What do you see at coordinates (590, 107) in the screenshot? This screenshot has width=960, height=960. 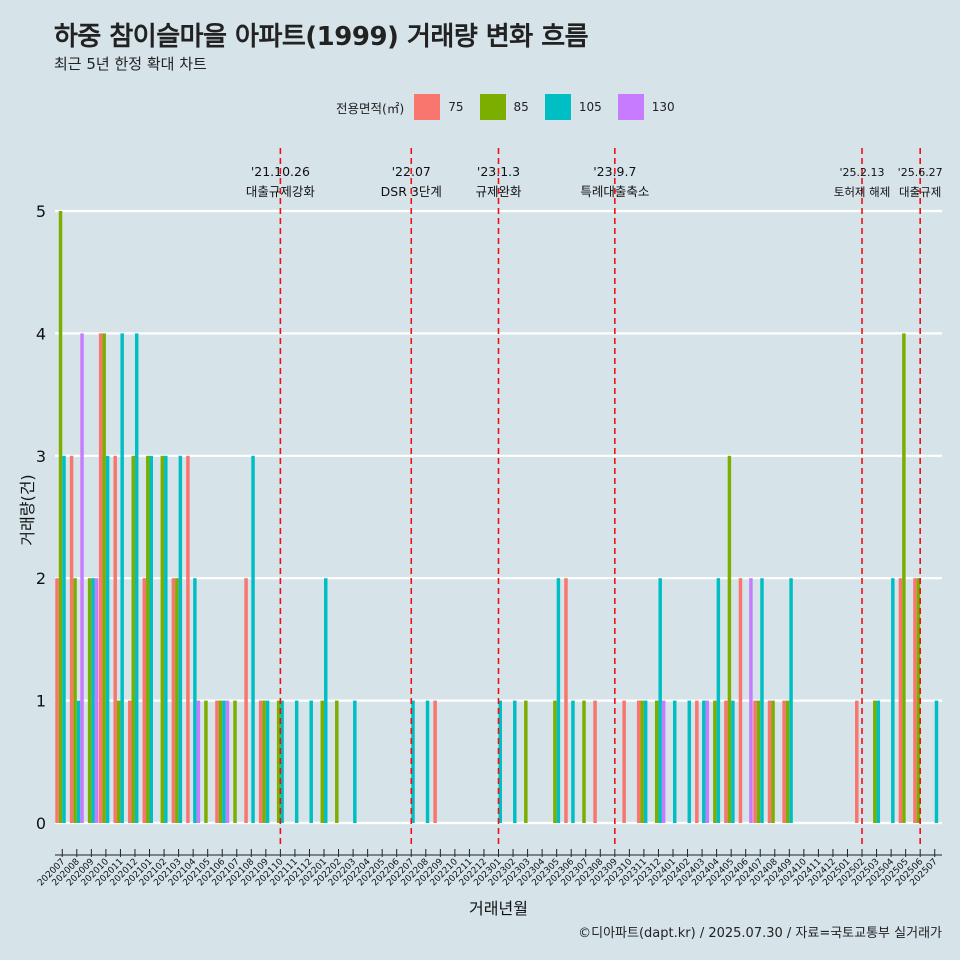 I see `legend-label-105: 105` at bounding box center [590, 107].